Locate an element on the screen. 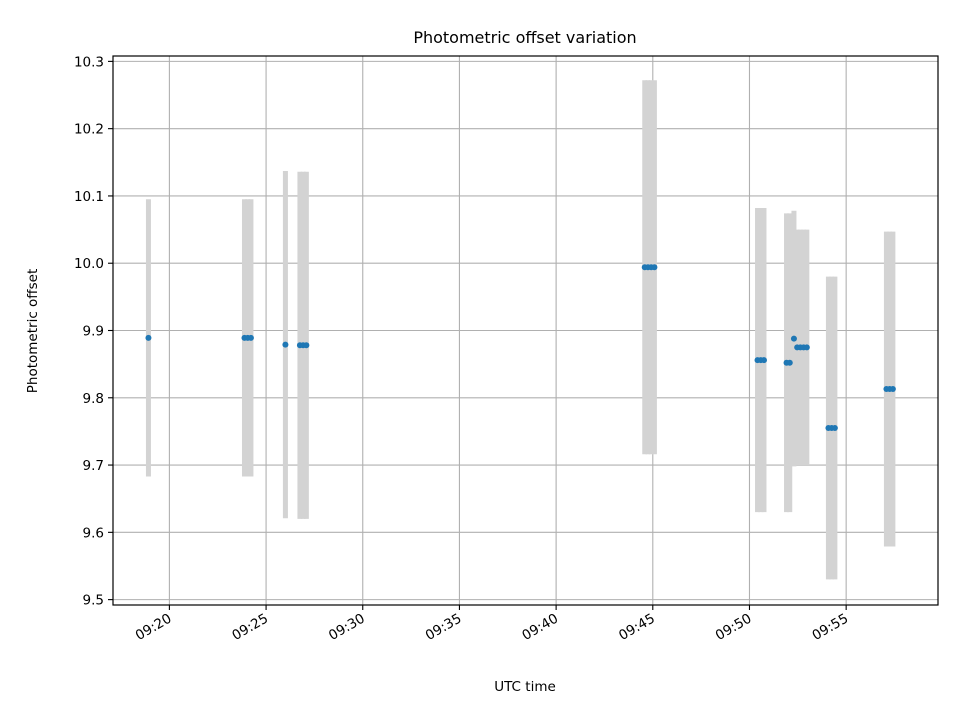  y-tick-label: 9.8 is located at coordinates (93, 399).